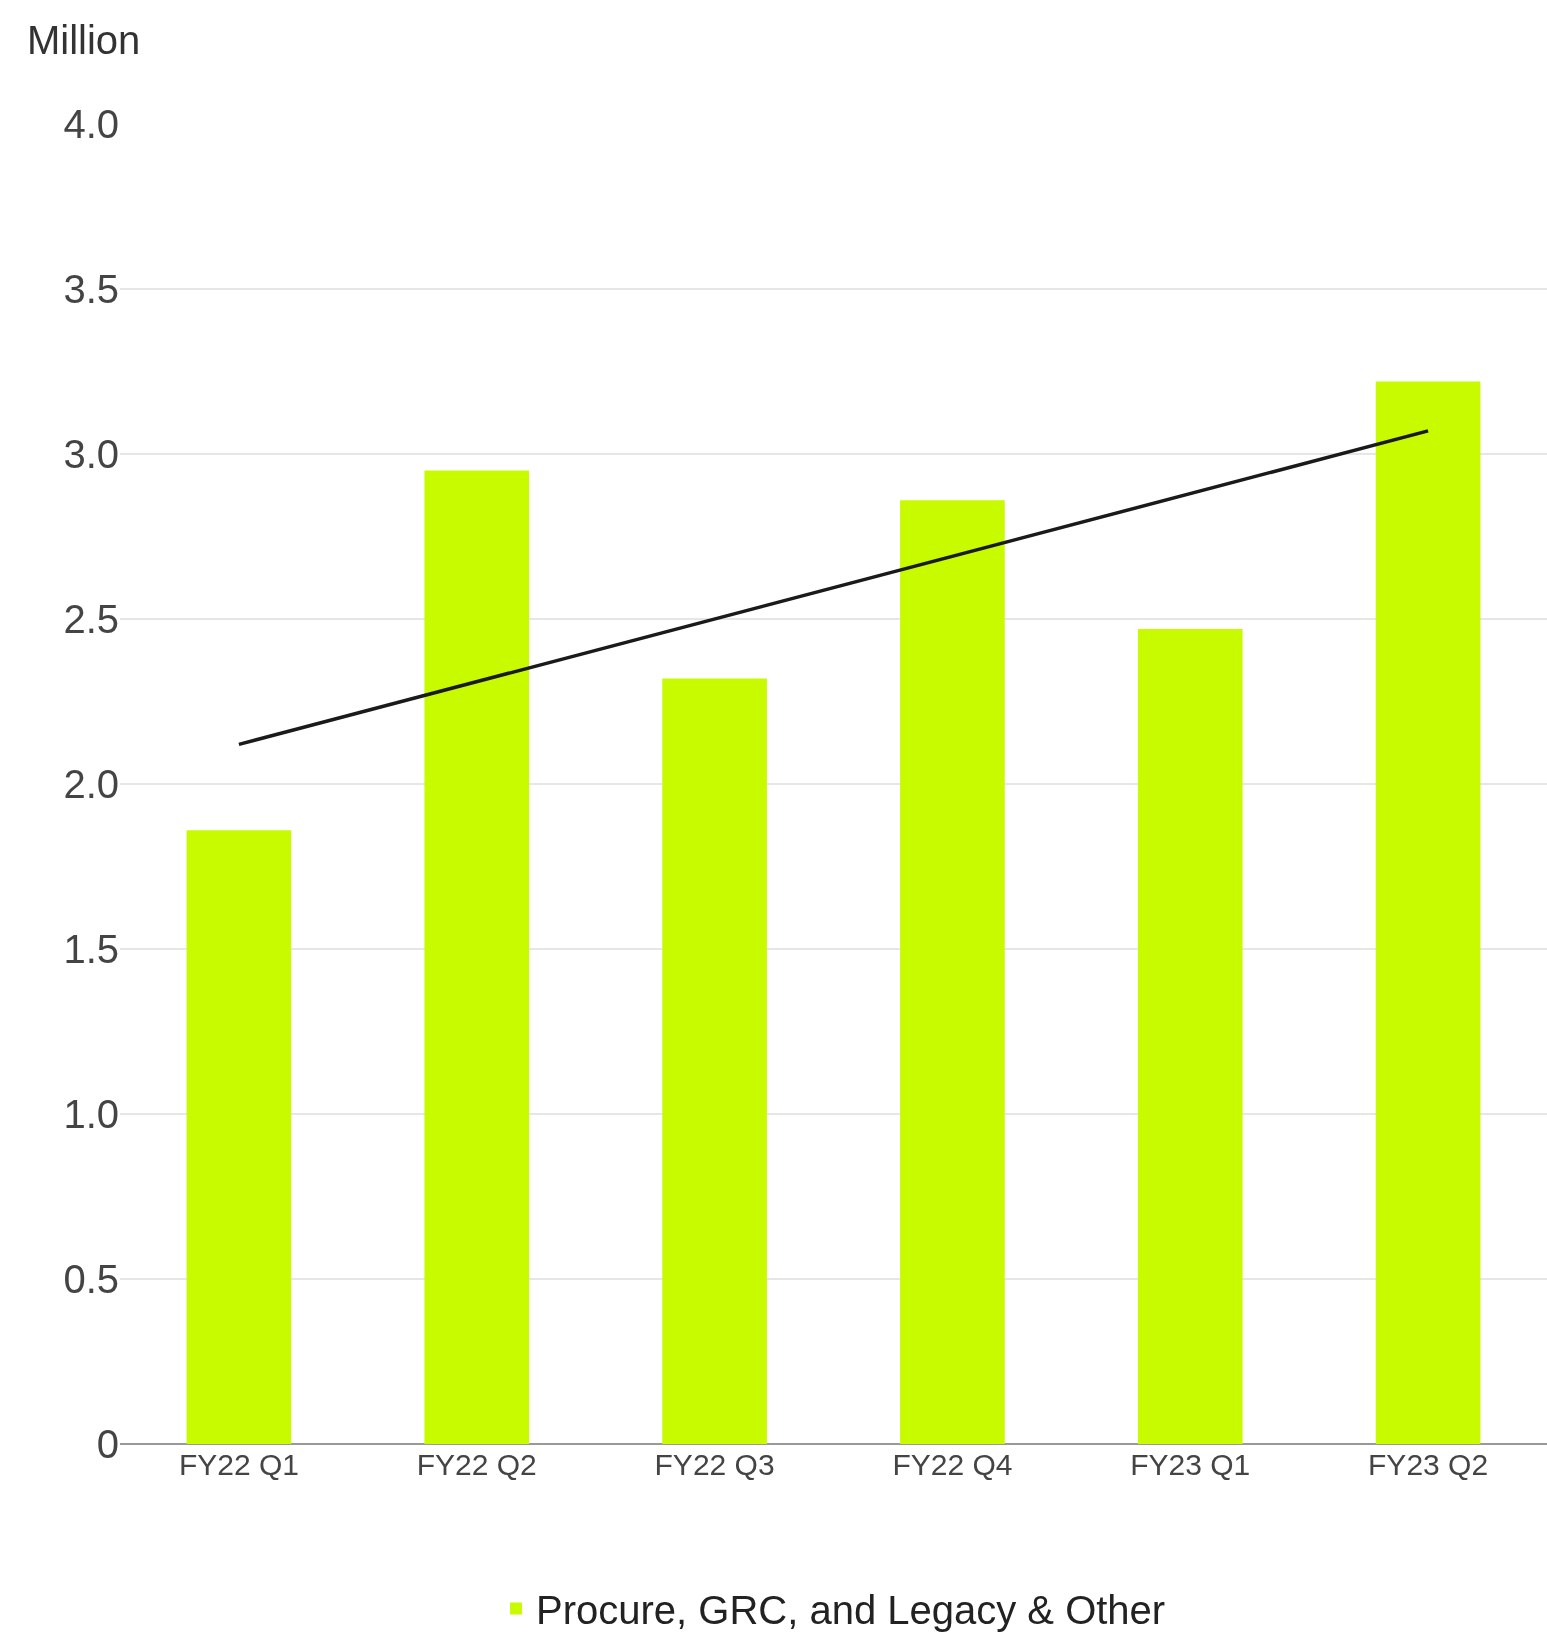 Image resolution: width=1547 pixels, height=1641 pixels. I want to click on y-tick-label: 2.5, so click(91, 619).